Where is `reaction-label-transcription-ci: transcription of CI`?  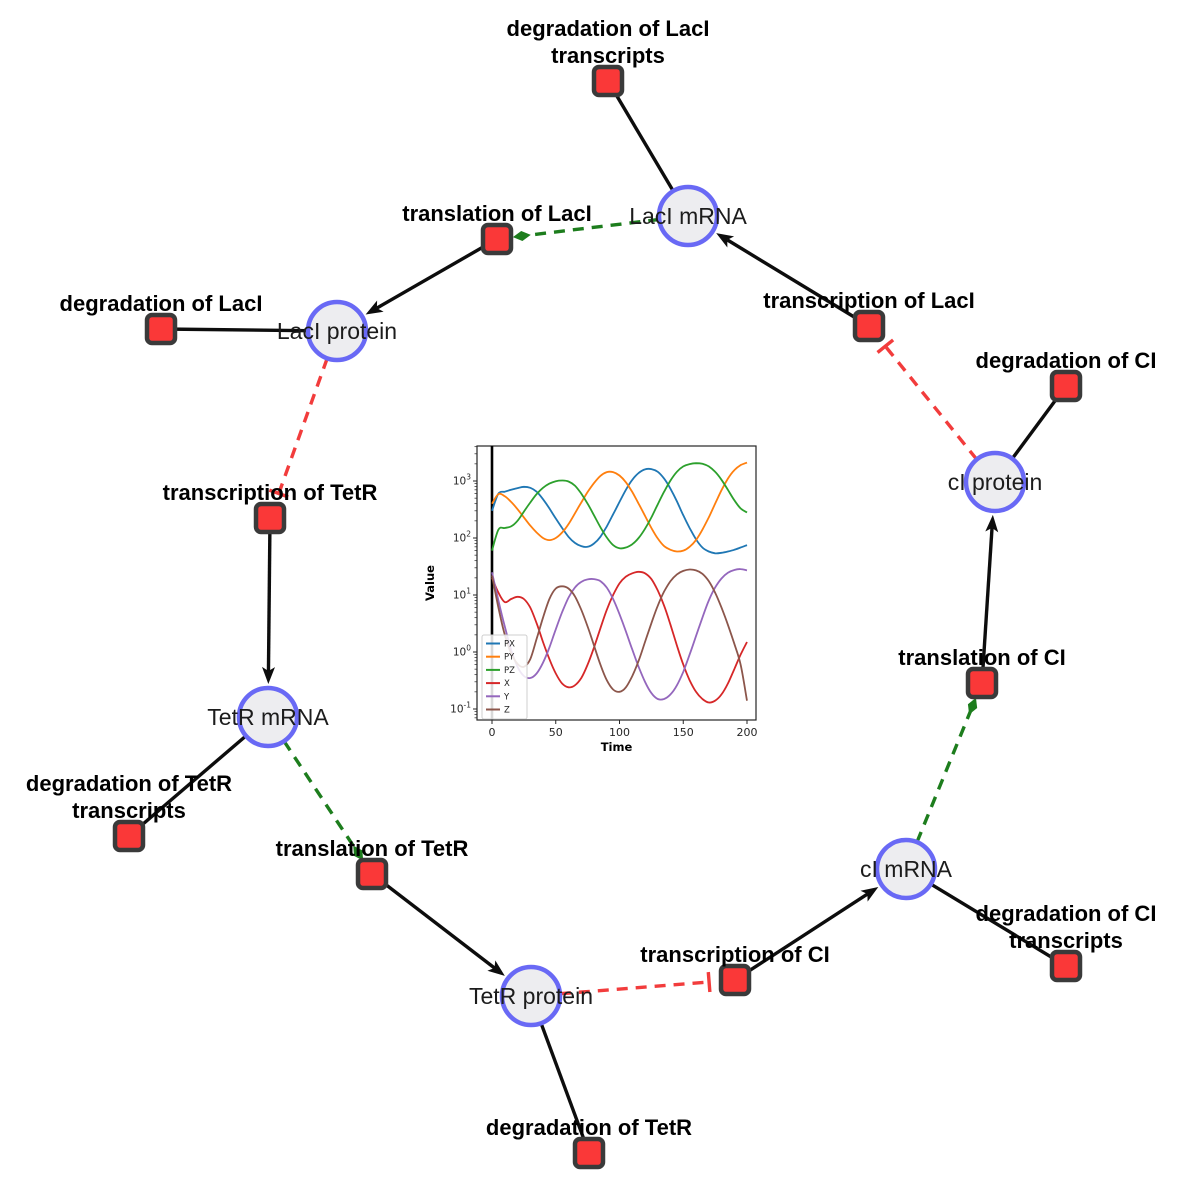
reaction-label-transcription-ci: transcription of CI is located at coordinates (734, 954).